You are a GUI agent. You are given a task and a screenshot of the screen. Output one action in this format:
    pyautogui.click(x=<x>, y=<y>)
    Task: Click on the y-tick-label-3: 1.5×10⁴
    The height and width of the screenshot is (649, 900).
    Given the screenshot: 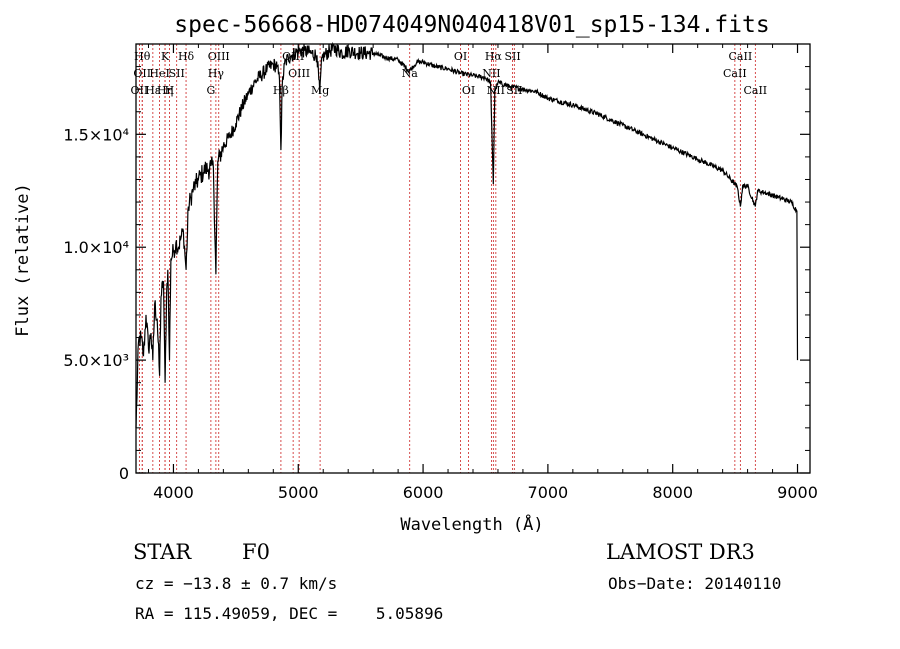 What is the action you would take?
    pyautogui.click(x=96, y=134)
    